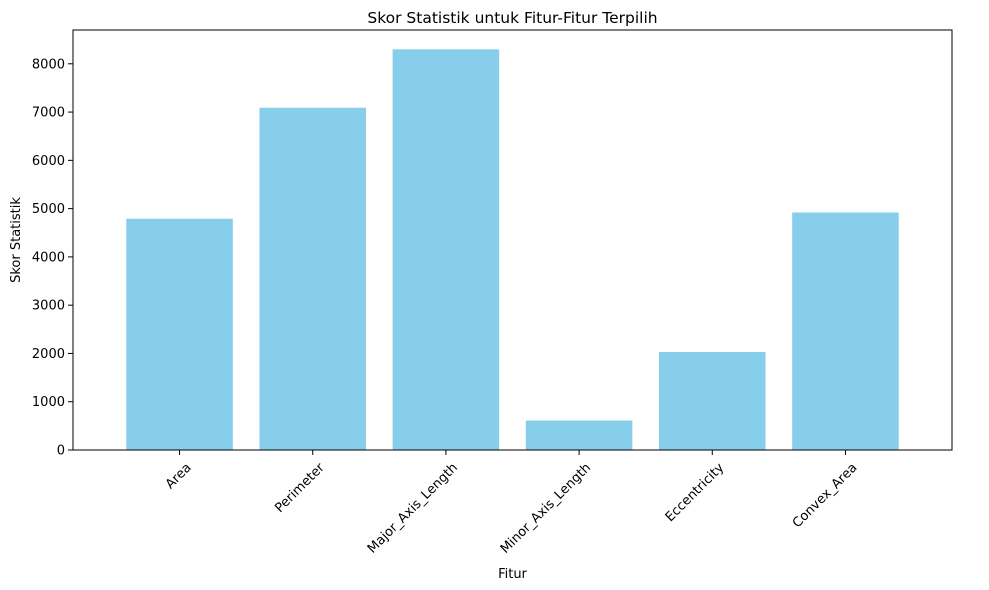 The width and height of the screenshot is (989, 590). Describe the element at coordinates (16, 240) in the screenshot. I see `y-axis-title: Skor Statistik` at that location.